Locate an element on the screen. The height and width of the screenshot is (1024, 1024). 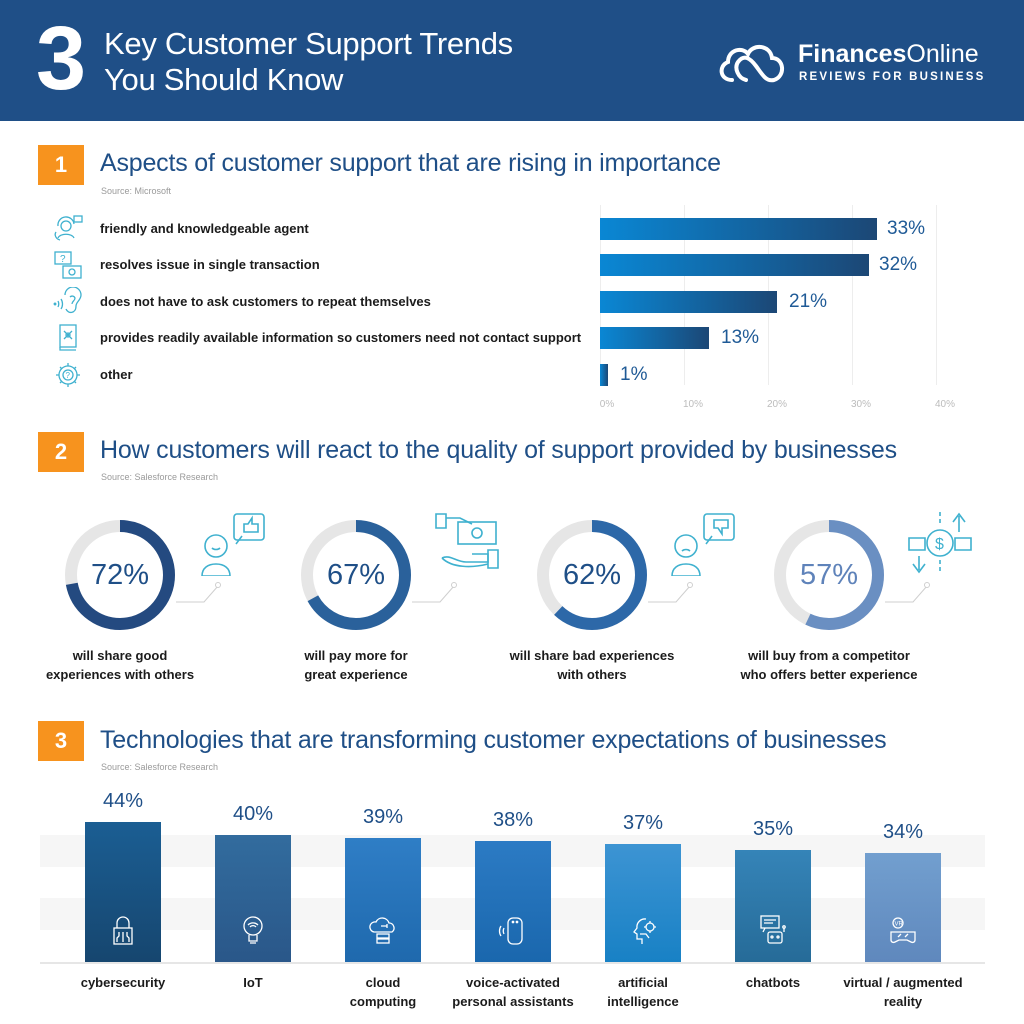
bar-value: 33% is located at coordinates (906, 228).